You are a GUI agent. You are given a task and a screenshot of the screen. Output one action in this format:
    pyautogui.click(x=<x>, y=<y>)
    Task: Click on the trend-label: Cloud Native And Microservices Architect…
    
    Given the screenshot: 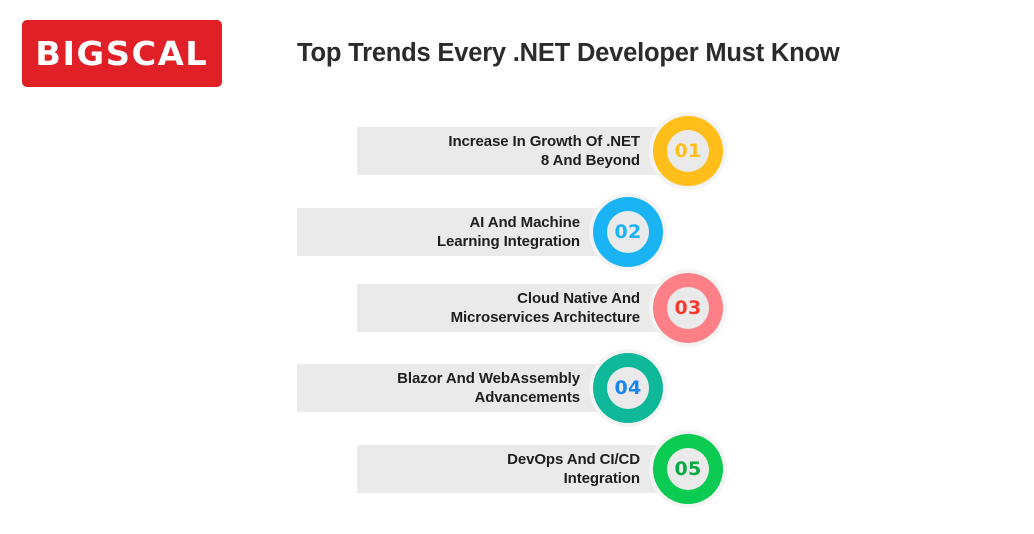 What is the action you would take?
    pyautogui.click(x=545, y=308)
    